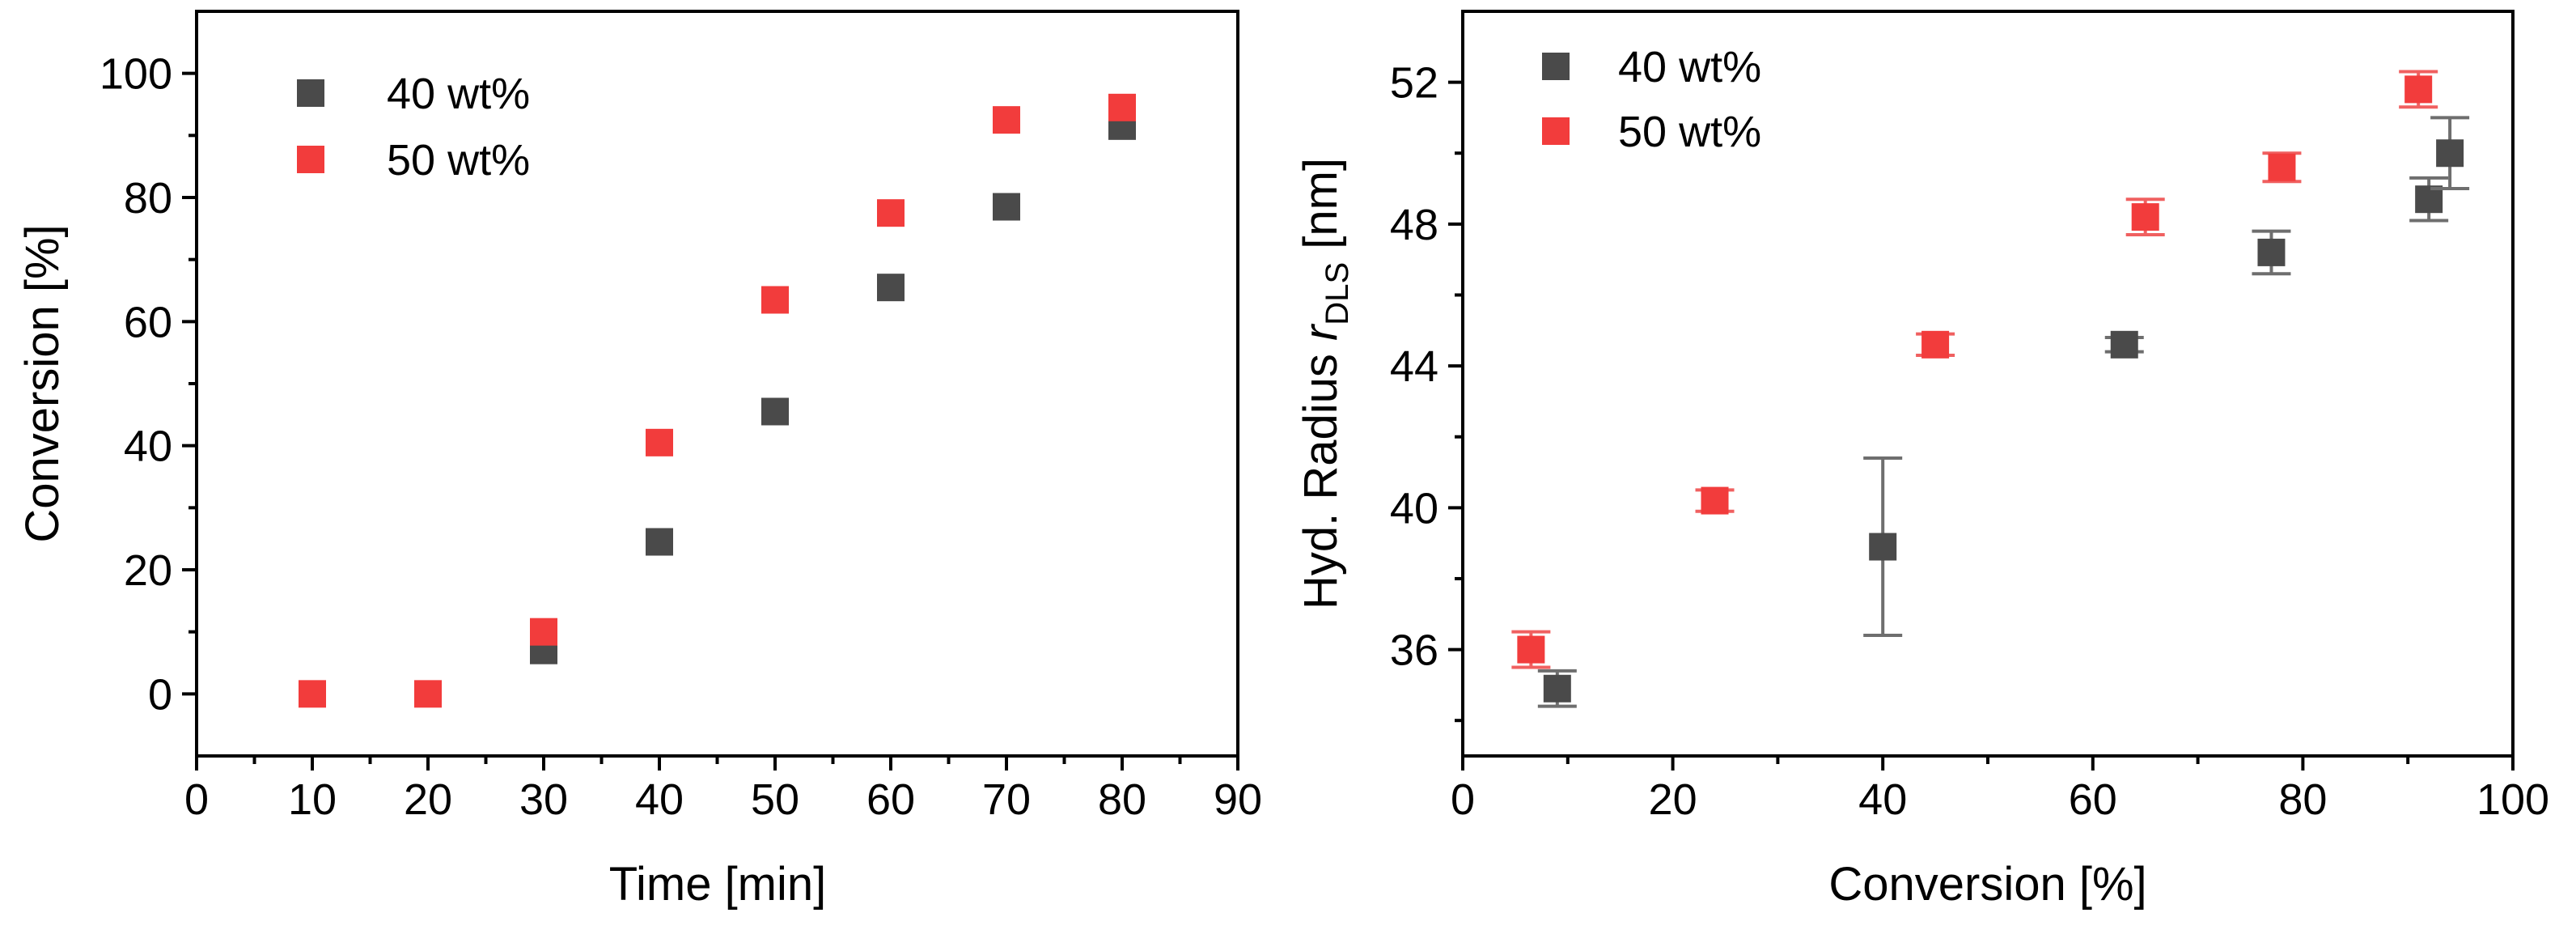  Describe the element at coordinates (775, 799) in the screenshot. I see `x-tick-label: 50` at that location.